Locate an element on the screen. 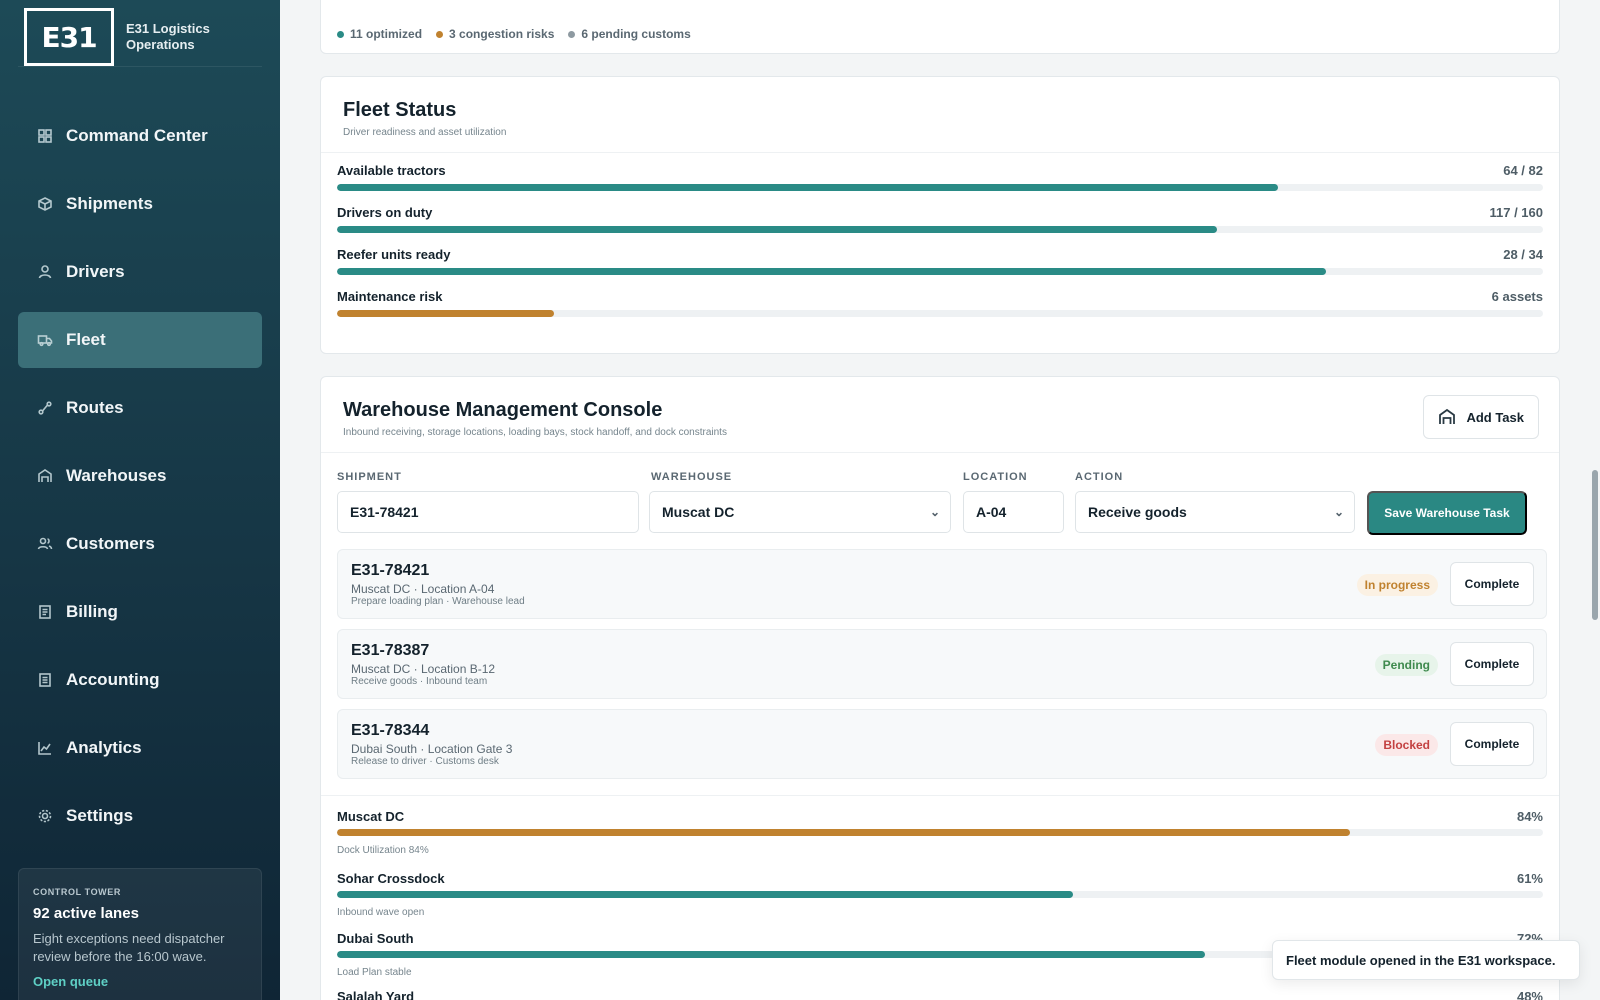 The image size is (1600, 1000). status-badge: Blocked is located at coordinates (1406, 745).